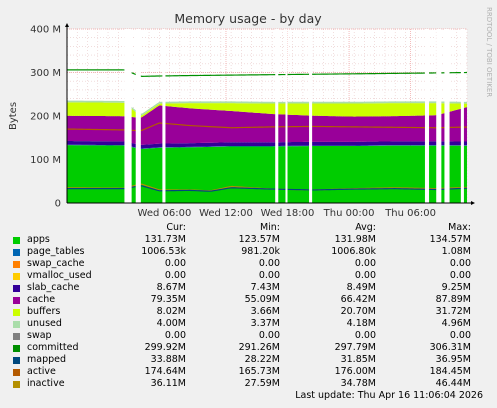 Image resolution: width=497 pixels, height=408 pixels. I want to click on x-tick-label: Thu 00:00, so click(349, 213).